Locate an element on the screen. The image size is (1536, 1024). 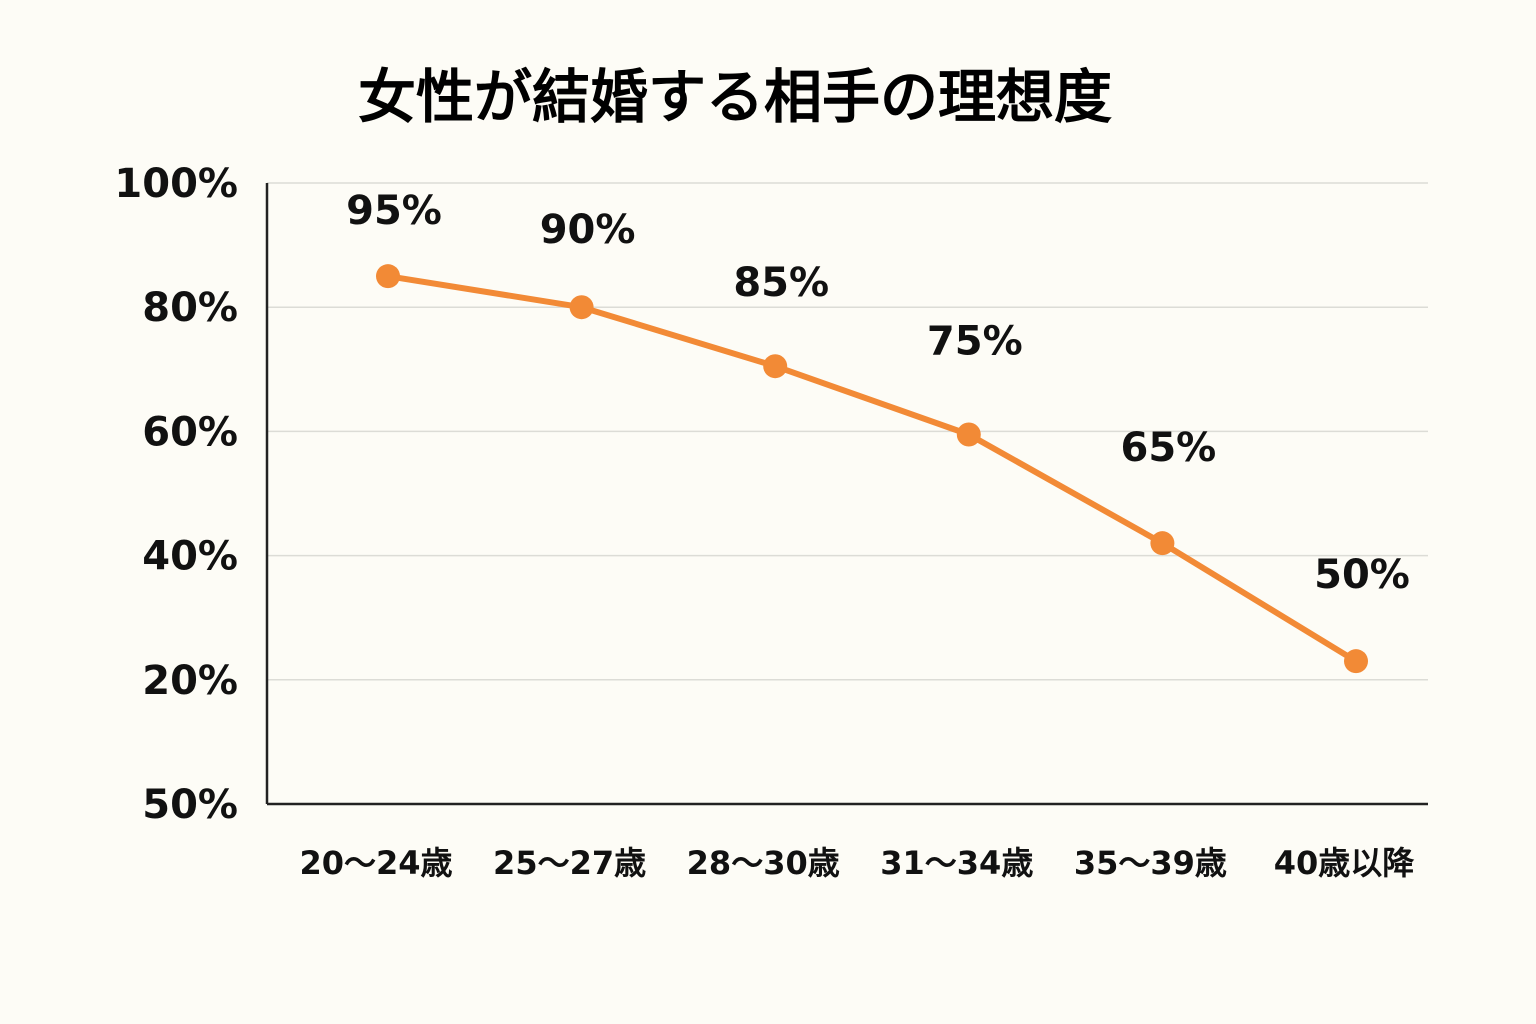
data-label: 50% is located at coordinates (1362, 575).